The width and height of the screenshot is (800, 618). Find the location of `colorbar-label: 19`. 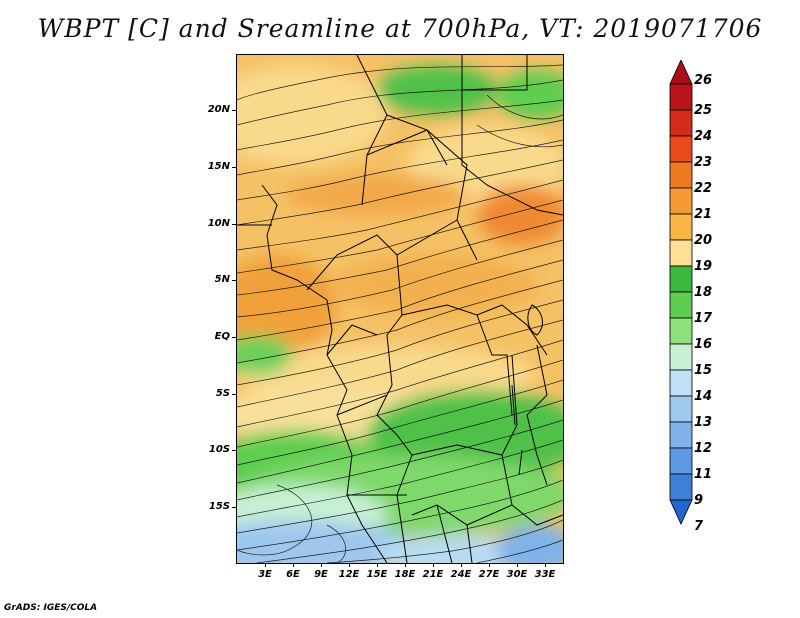

colorbar-label: 19 is located at coordinates (703, 266).